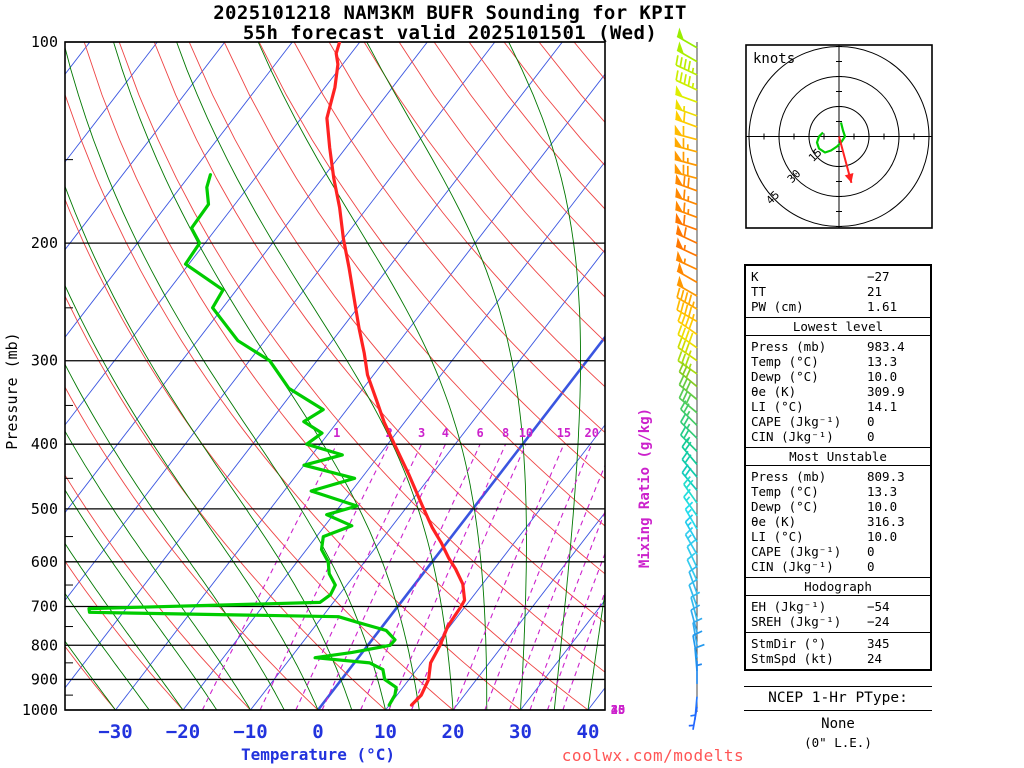 The height and width of the screenshot is (768, 1024). I want to click on indices-section-header: Hodograph, so click(838, 586).